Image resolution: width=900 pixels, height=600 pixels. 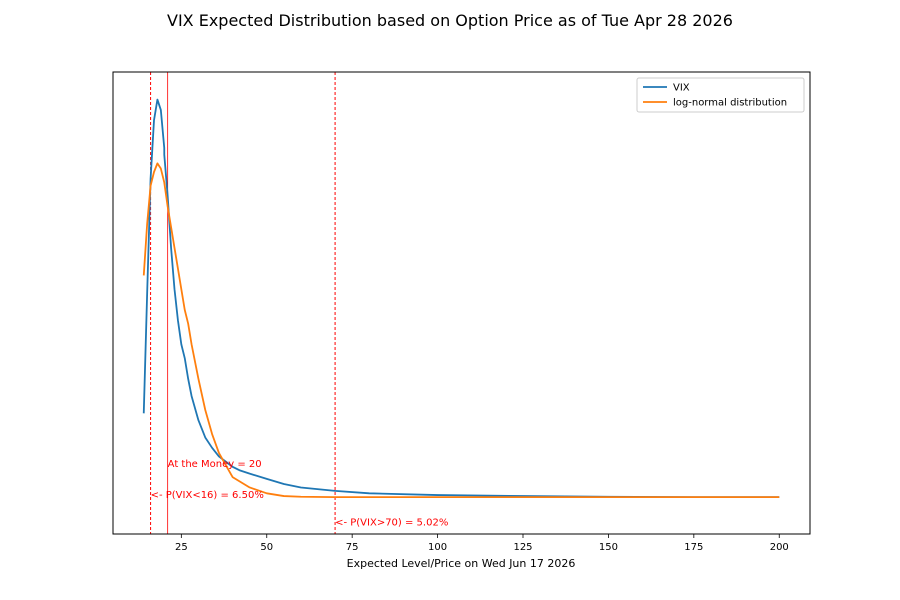 What do you see at coordinates (730, 103) in the screenshot?
I see `legend-label-lognormal: log-normal distribution` at bounding box center [730, 103].